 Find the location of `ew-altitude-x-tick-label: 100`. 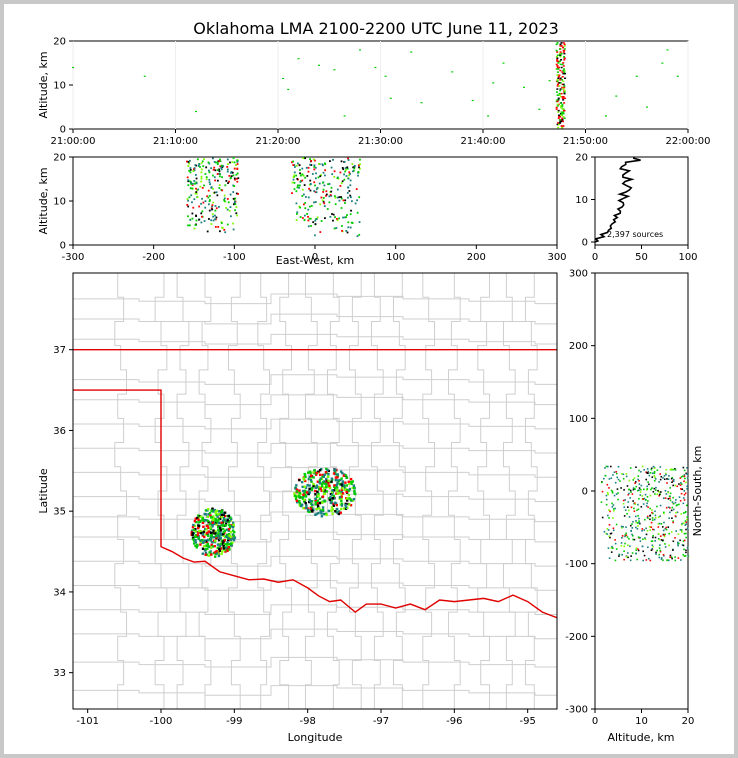

ew-altitude-x-tick-label: 100 is located at coordinates (395, 257).